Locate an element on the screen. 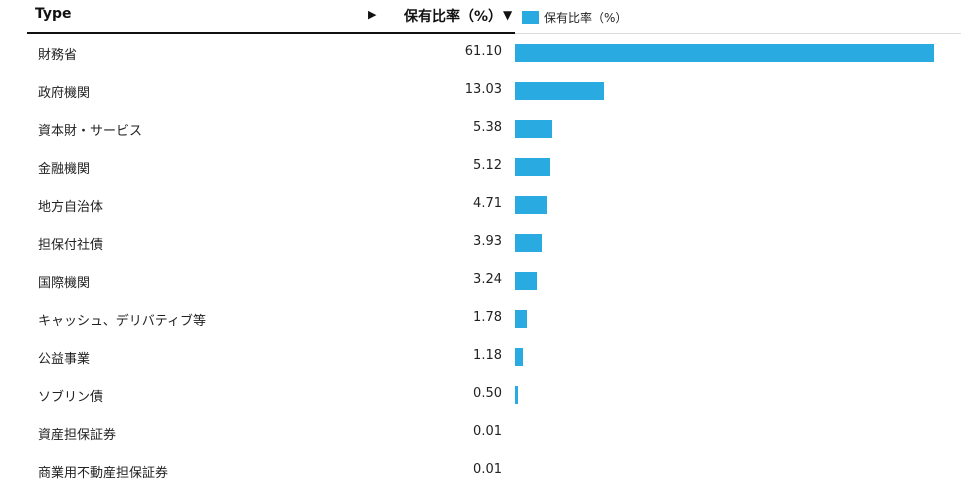 Image resolution: width=961 pixels, height=490 pixels. chart-legend: 保有比率（%） is located at coordinates (574, 17).